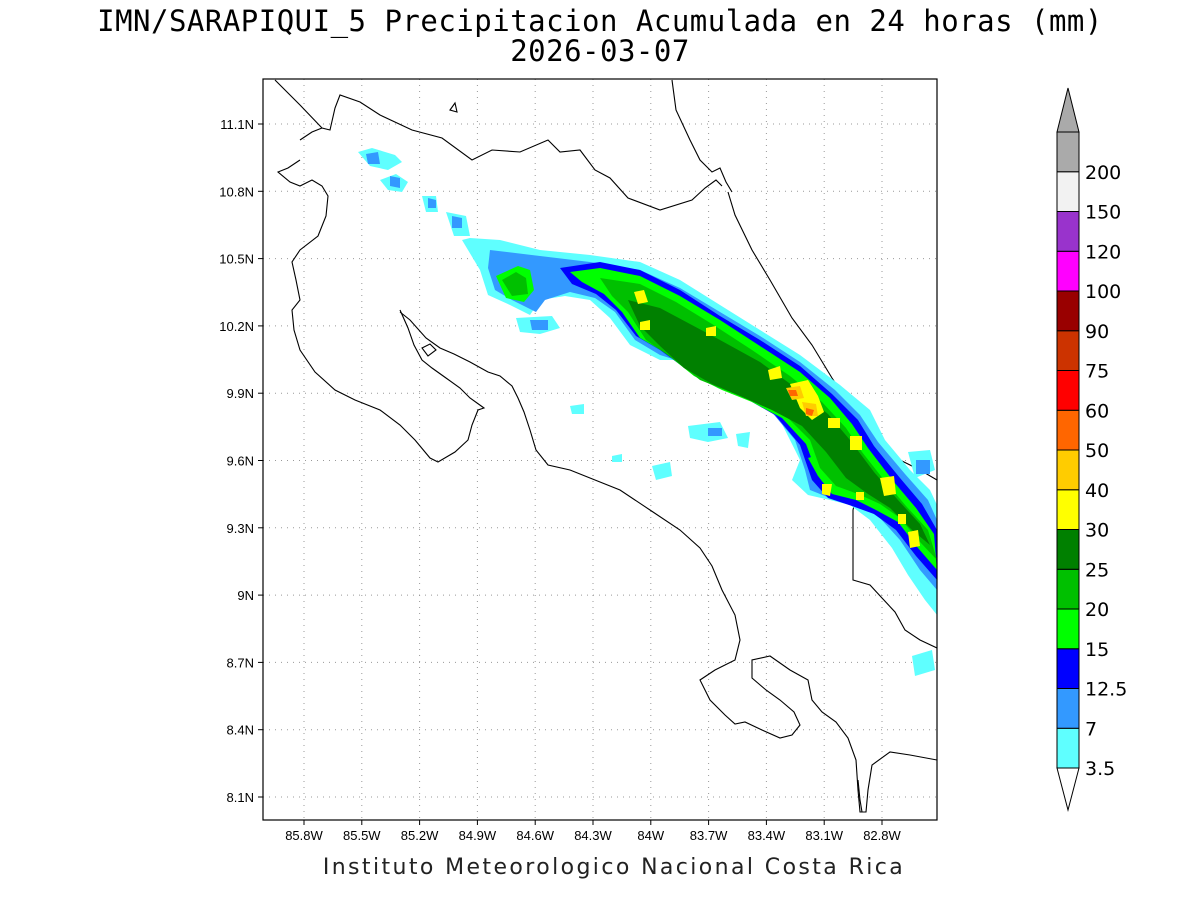 The width and height of the screenshot is (1200, 900). Describe the element at coordinates (860, 796) in the screenshot. I see `osa-peninsula` at that location.